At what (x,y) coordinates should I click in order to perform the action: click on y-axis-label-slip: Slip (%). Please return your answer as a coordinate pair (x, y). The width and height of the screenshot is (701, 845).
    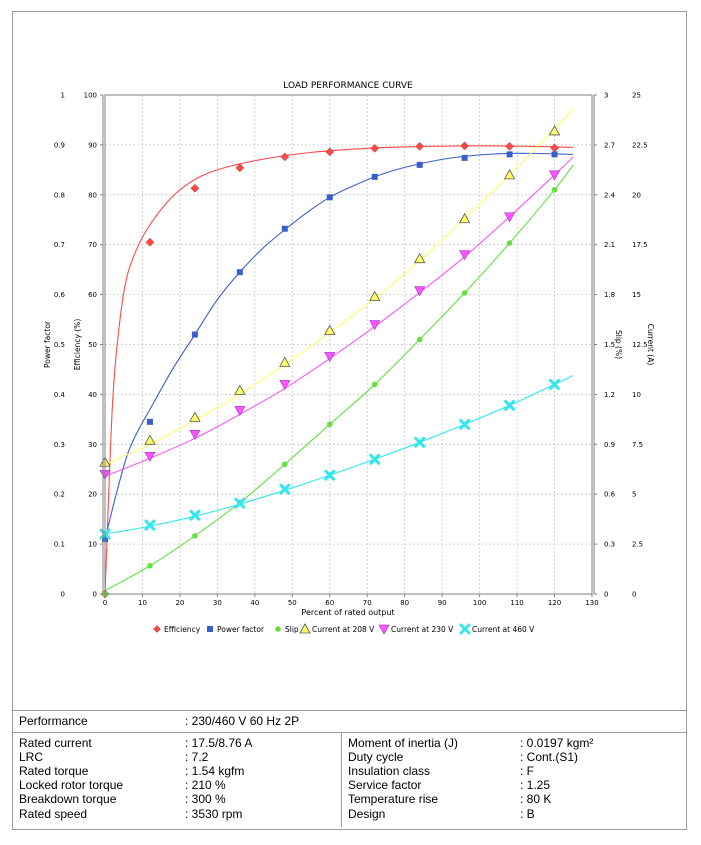
    Looking at the image, I should click on (618, 344).